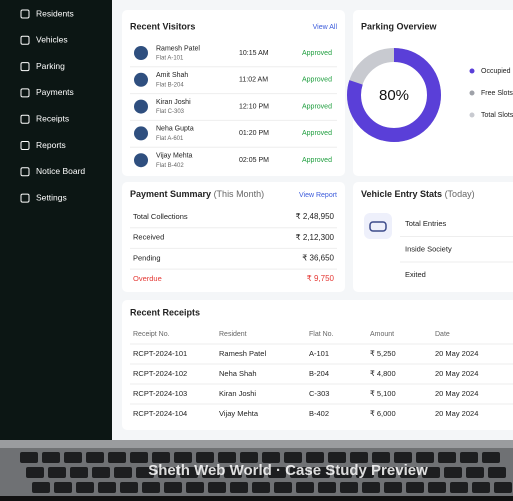 This screenshot has width=513, height=501. What do you see at coordinates (497, 115) in the screenshot?
I see `legend-label: Total Slots` at bounding box center [497, 115].